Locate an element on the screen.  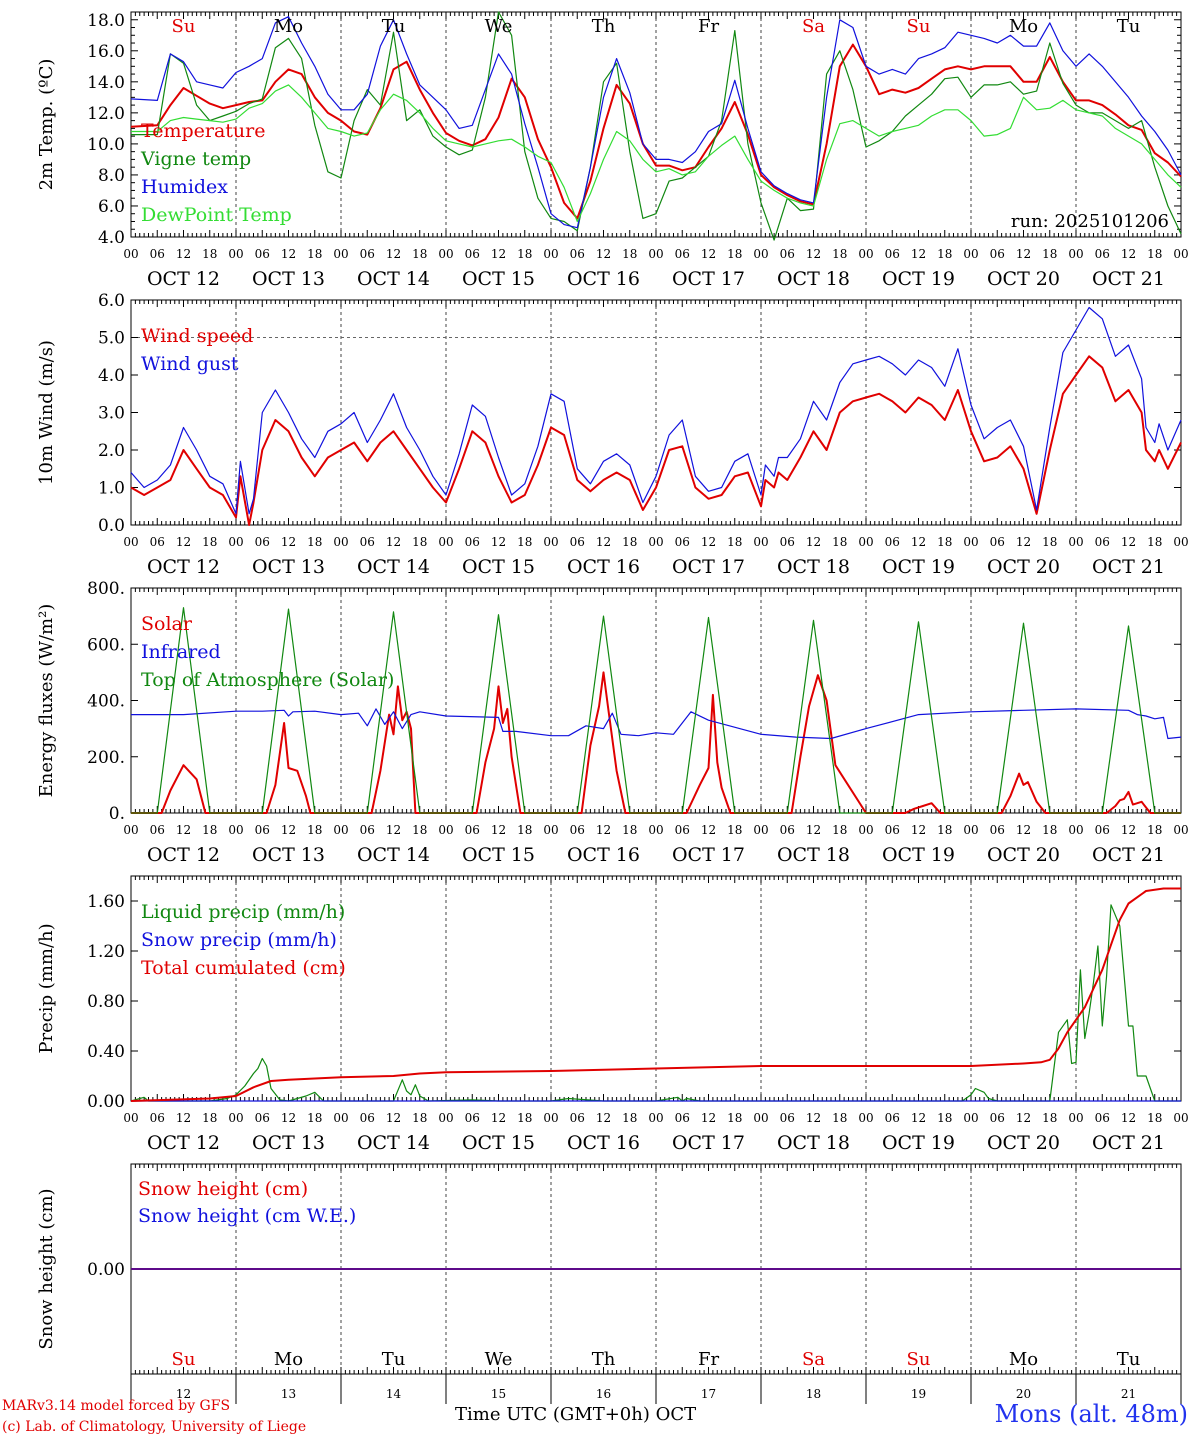
legend-entry: Total cumulated (cm) is located at coordinates (243, 968).